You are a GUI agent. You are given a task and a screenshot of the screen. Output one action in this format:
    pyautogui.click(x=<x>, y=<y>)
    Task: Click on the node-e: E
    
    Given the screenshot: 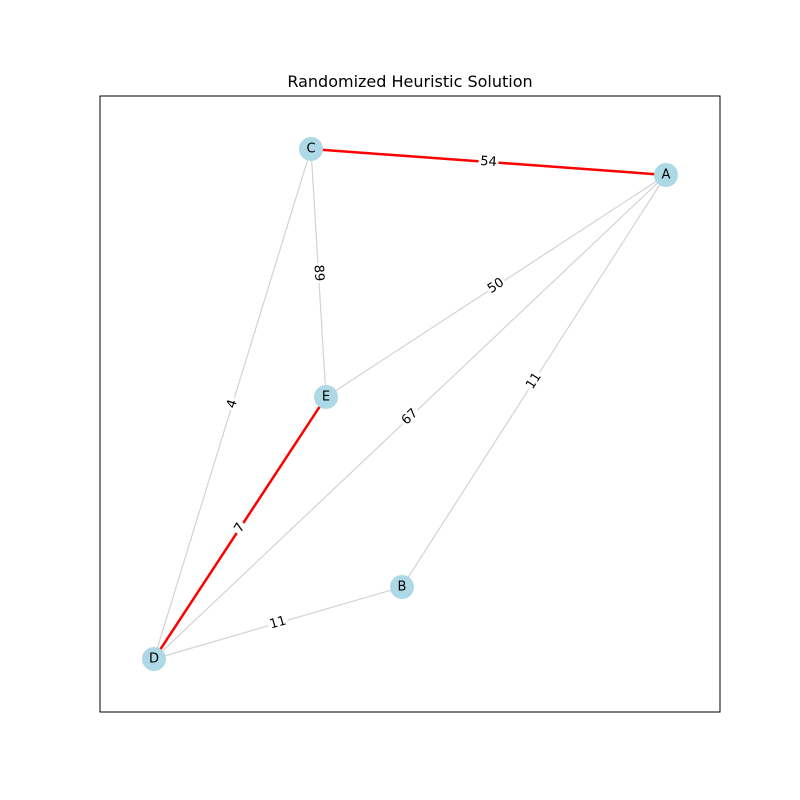 What is the action you would take?
    pyautogui.click(x=326, y=397)
    